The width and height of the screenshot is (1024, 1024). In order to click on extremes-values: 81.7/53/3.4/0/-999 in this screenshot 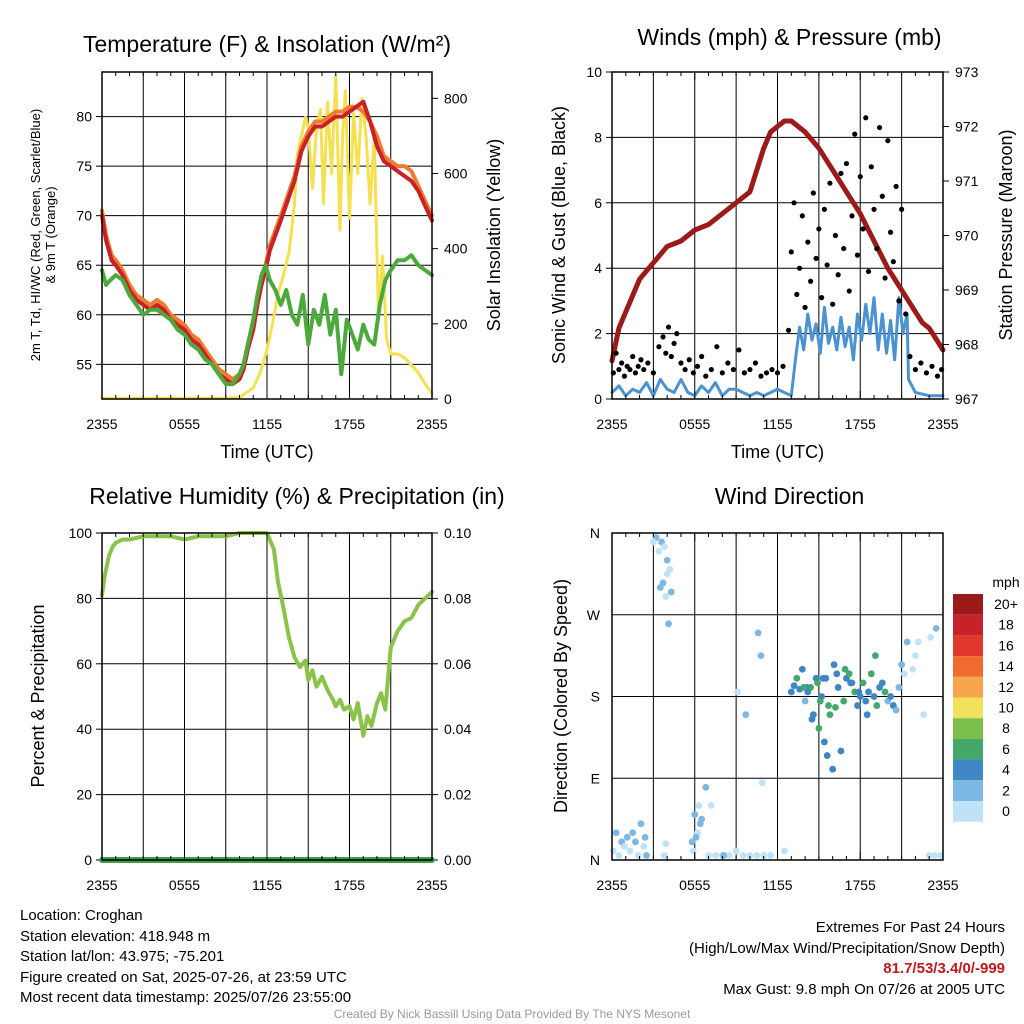, I will do `click(944, 968)`.